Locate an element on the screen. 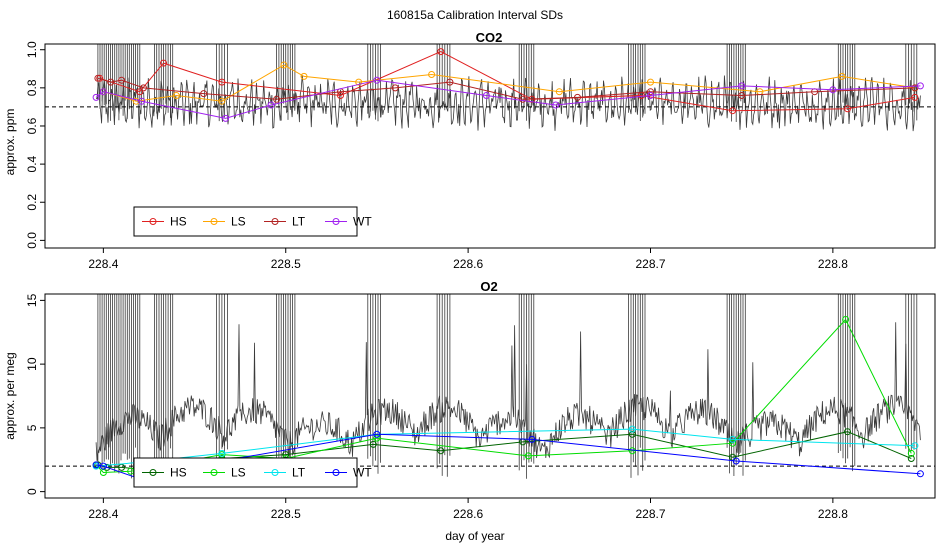  y-tick-label: 0 is located at coordinates (32, 491).